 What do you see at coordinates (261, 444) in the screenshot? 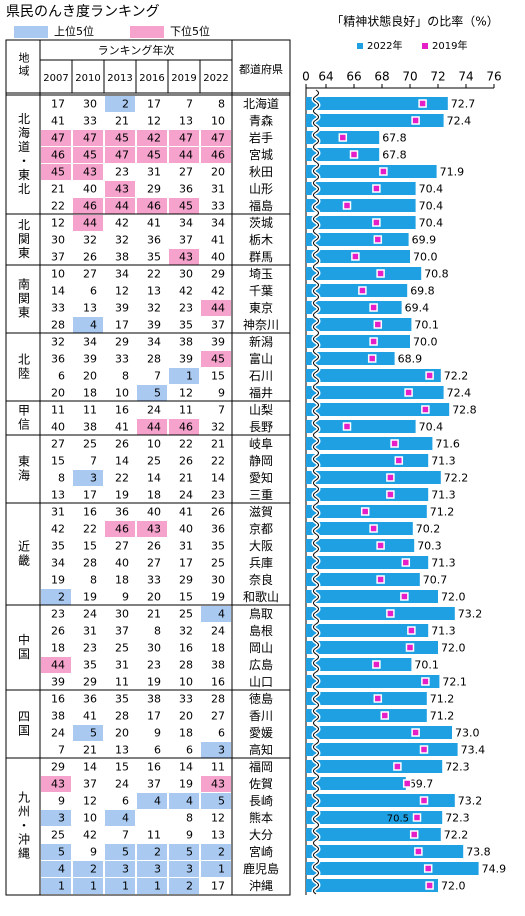
I see `prefecture-name: 岐阜` at bounding box center [261, 444].